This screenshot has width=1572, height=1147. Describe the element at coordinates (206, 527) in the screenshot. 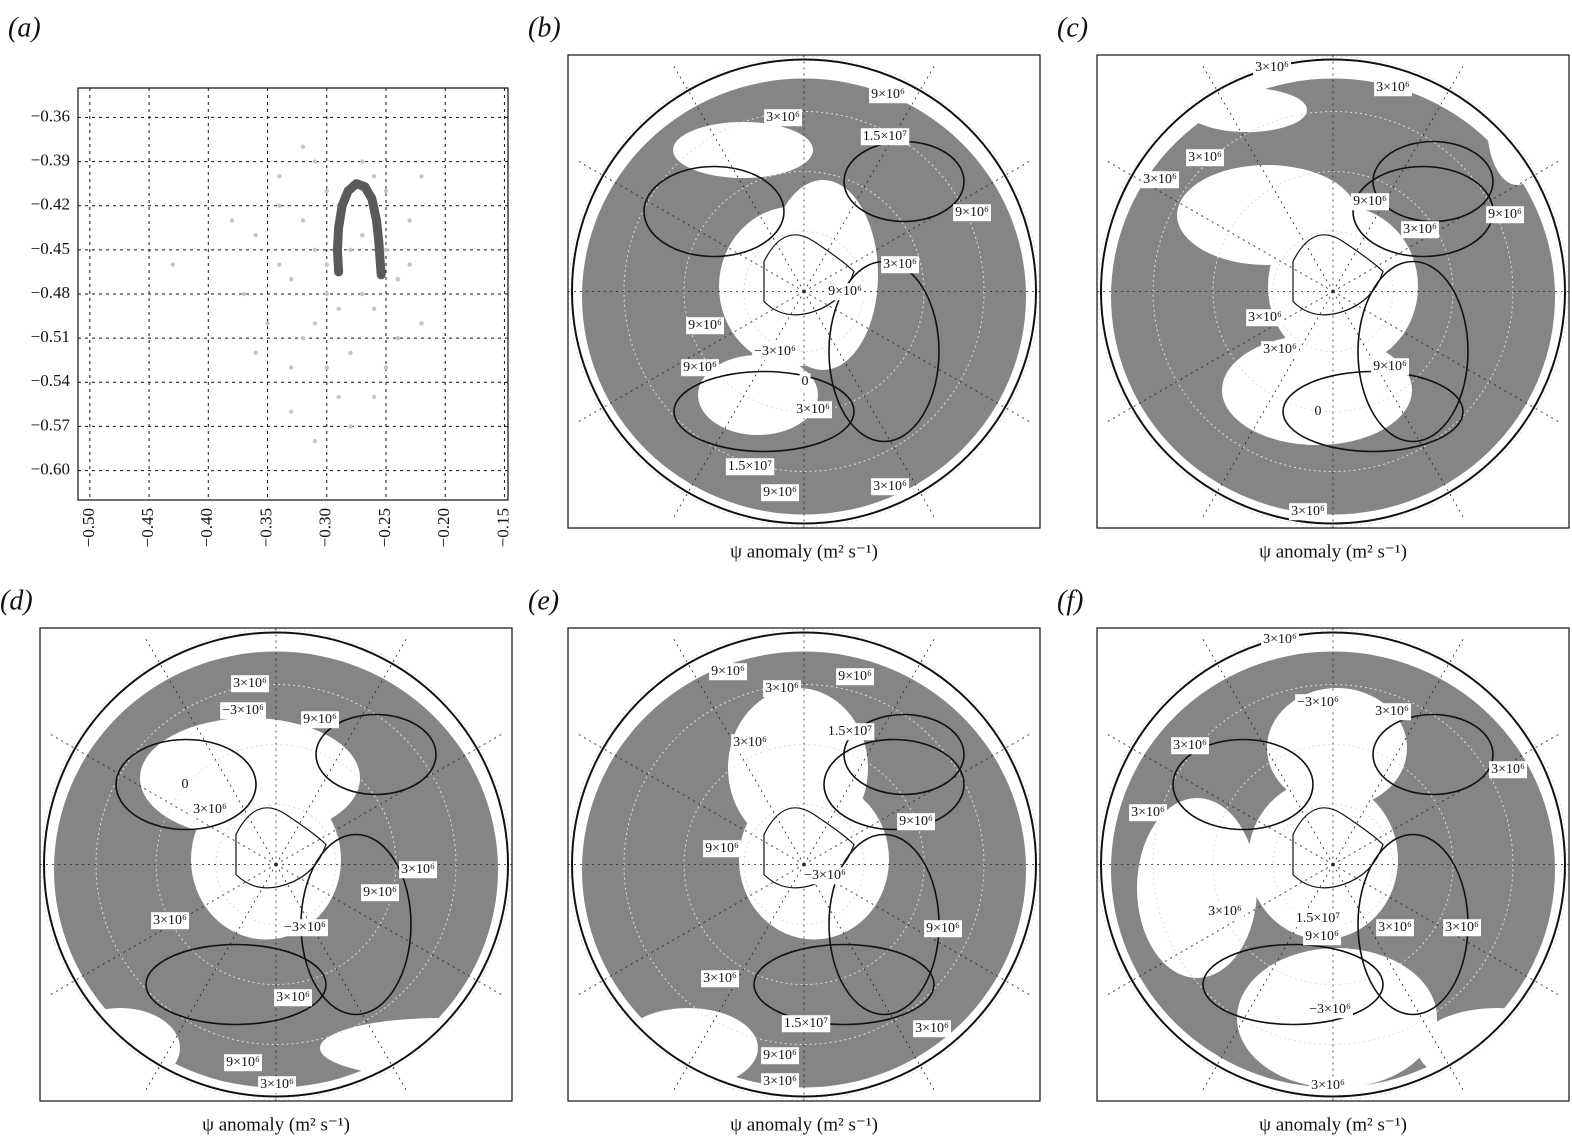

I see `x-tick-label: −0.40` at that location.